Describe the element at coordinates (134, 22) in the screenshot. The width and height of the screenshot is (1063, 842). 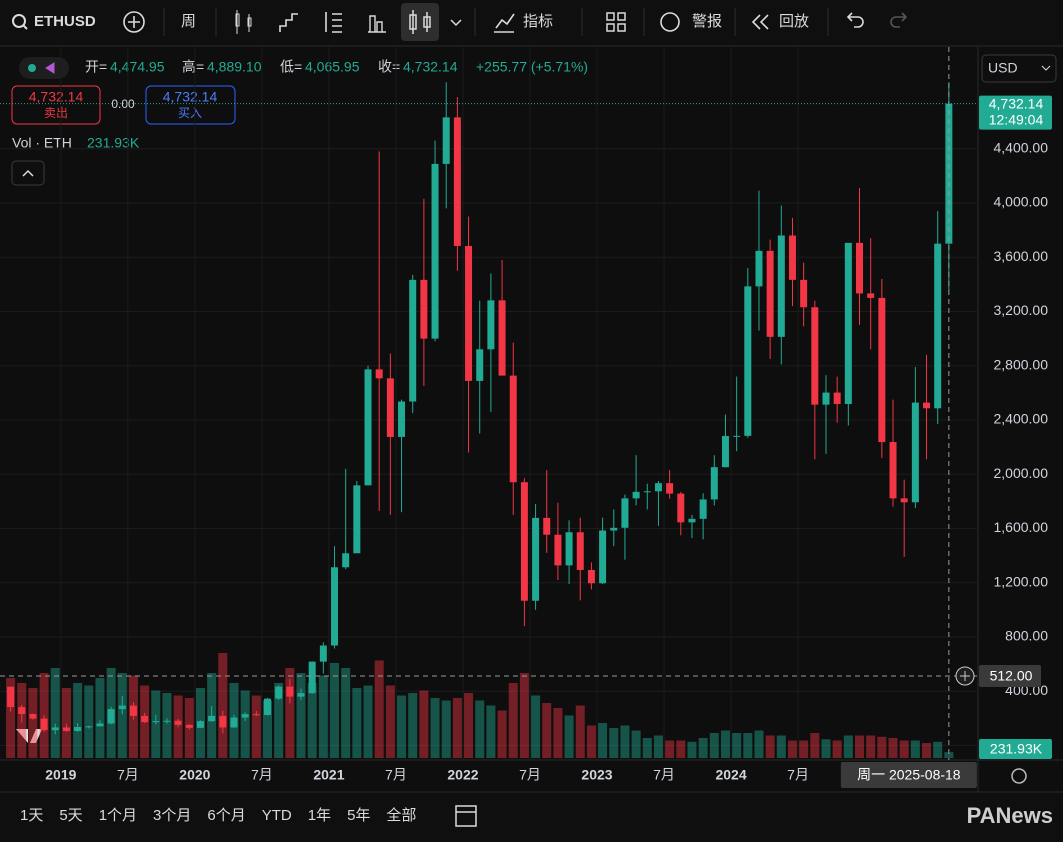
I see `compare-button` at that location.